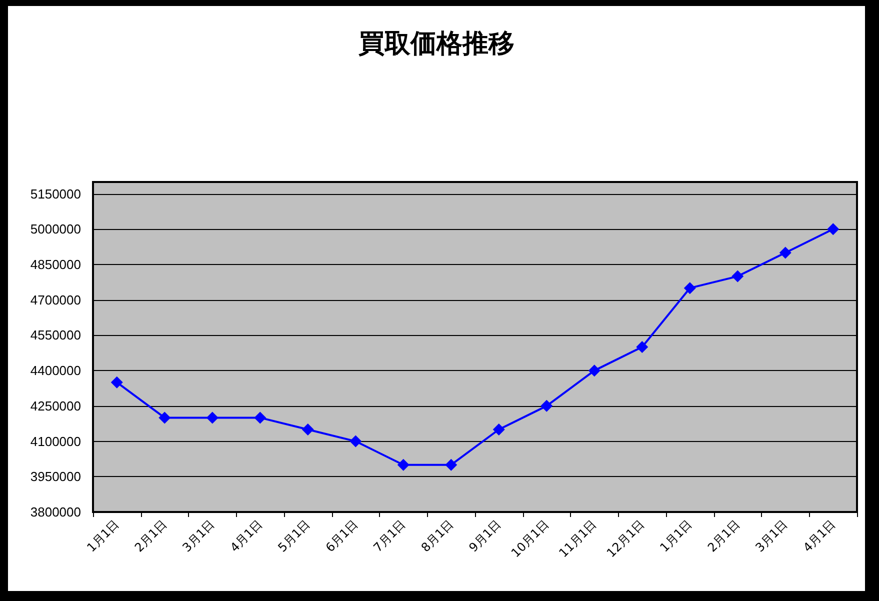 This screenshot has width=879, height=601. What do you see at coordinates (55, 264) in the screenshot?
I see `y-tick-label: 4850000` at bounding box center [55, 264].